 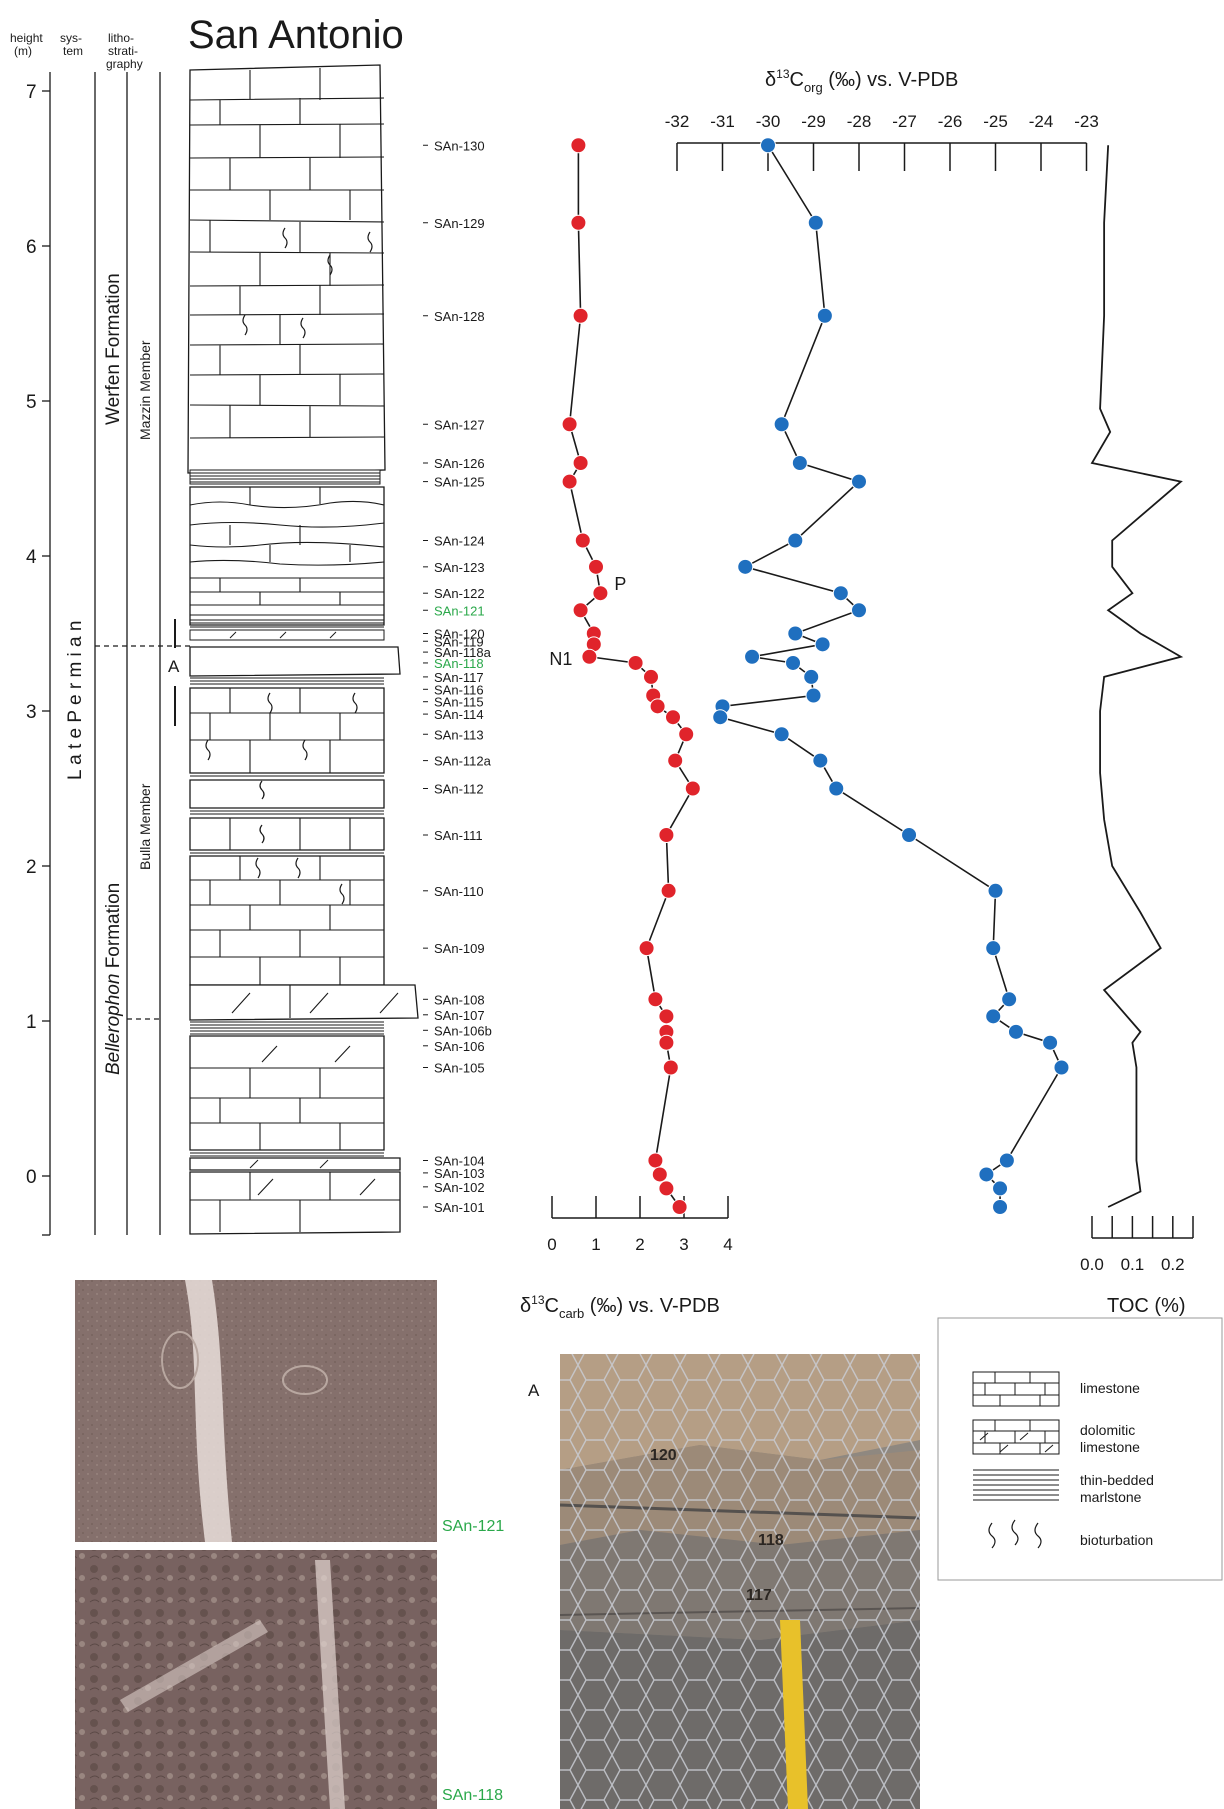 What do you see at coordinates (1016, 1485) in the screenshot?
I see `marlstone-symbol` at bounding box center [1016, 1485].